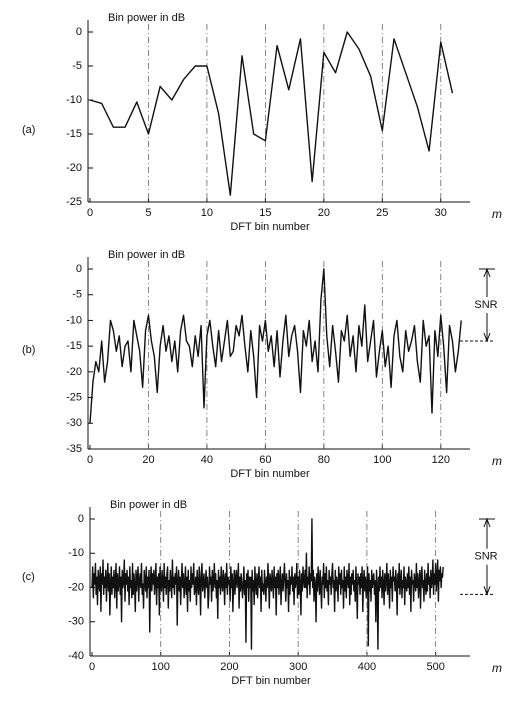 Image resolution: width=521 pixels, height=722 pixels. What do you see at coordinates (229, 667) in the screenshot?
I see `x-tick-label: 200` at bounding box center [229, 667].